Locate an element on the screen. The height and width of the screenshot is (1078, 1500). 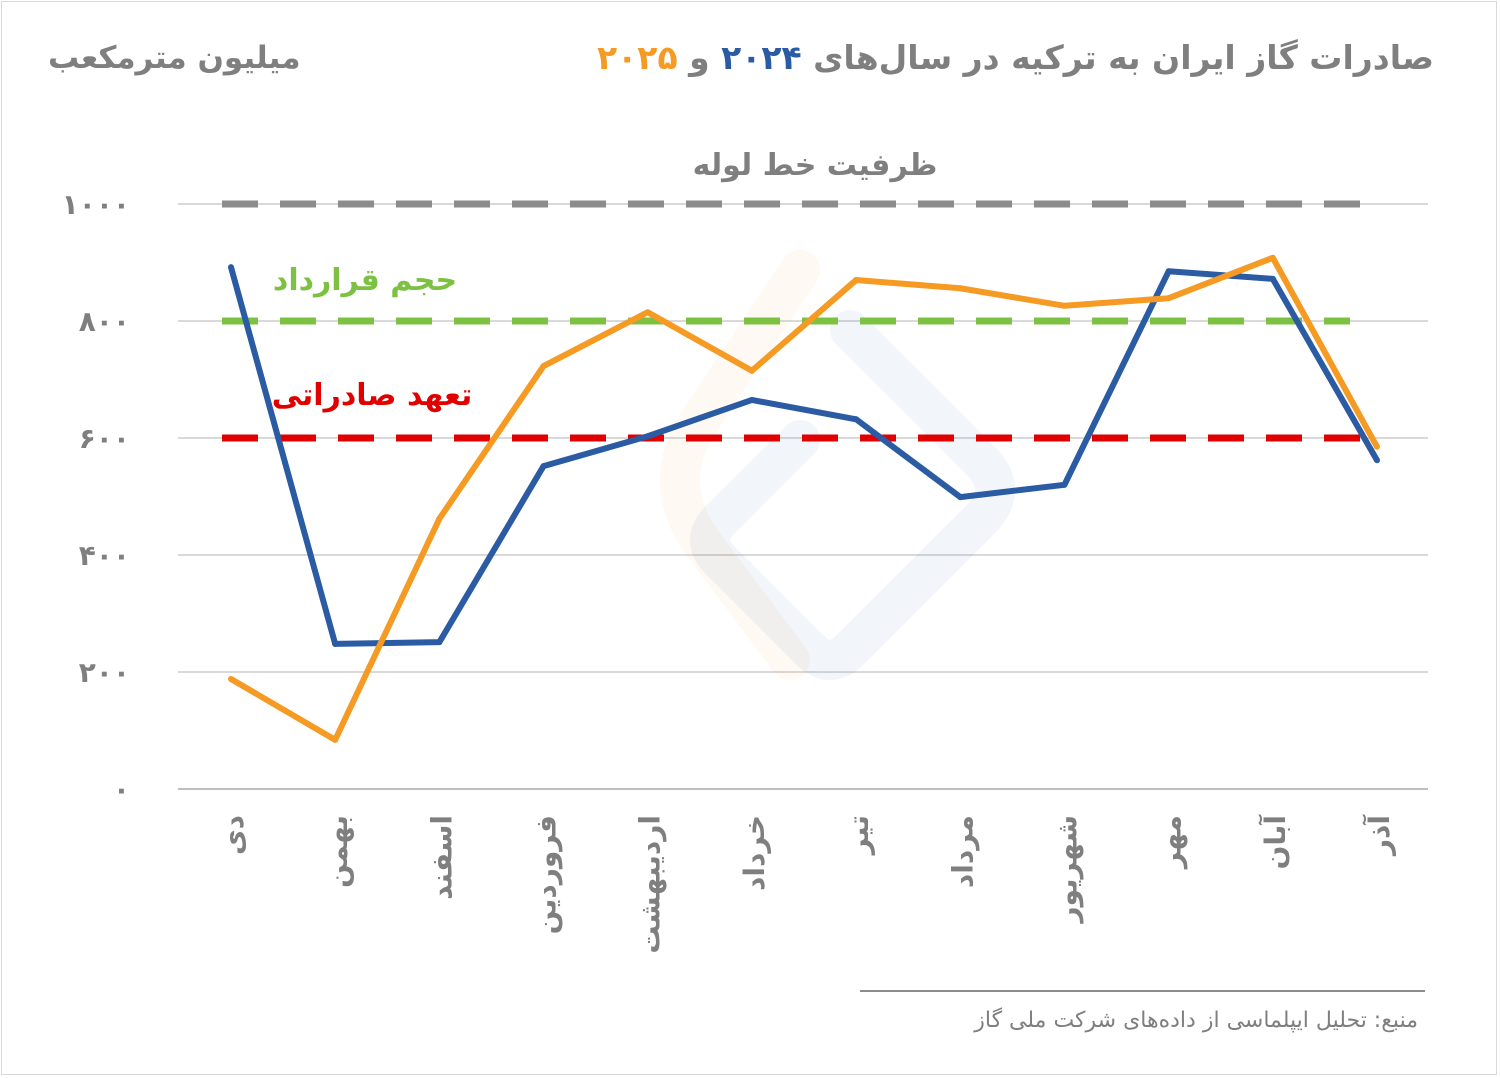
source-divider is located at coordinates (1142, 991).